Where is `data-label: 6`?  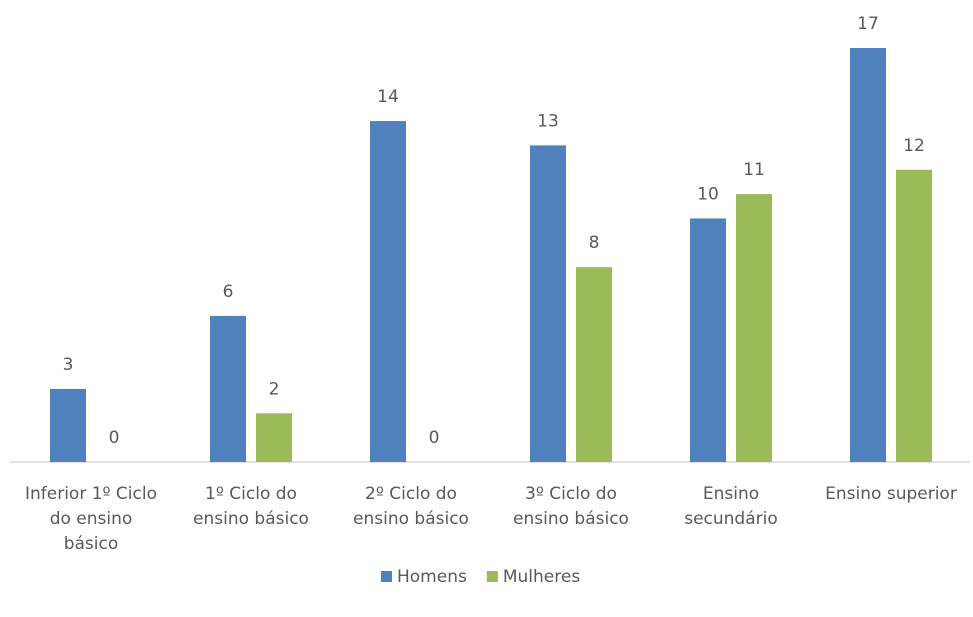
data-label: 6 is located at coordinates (228, 292).